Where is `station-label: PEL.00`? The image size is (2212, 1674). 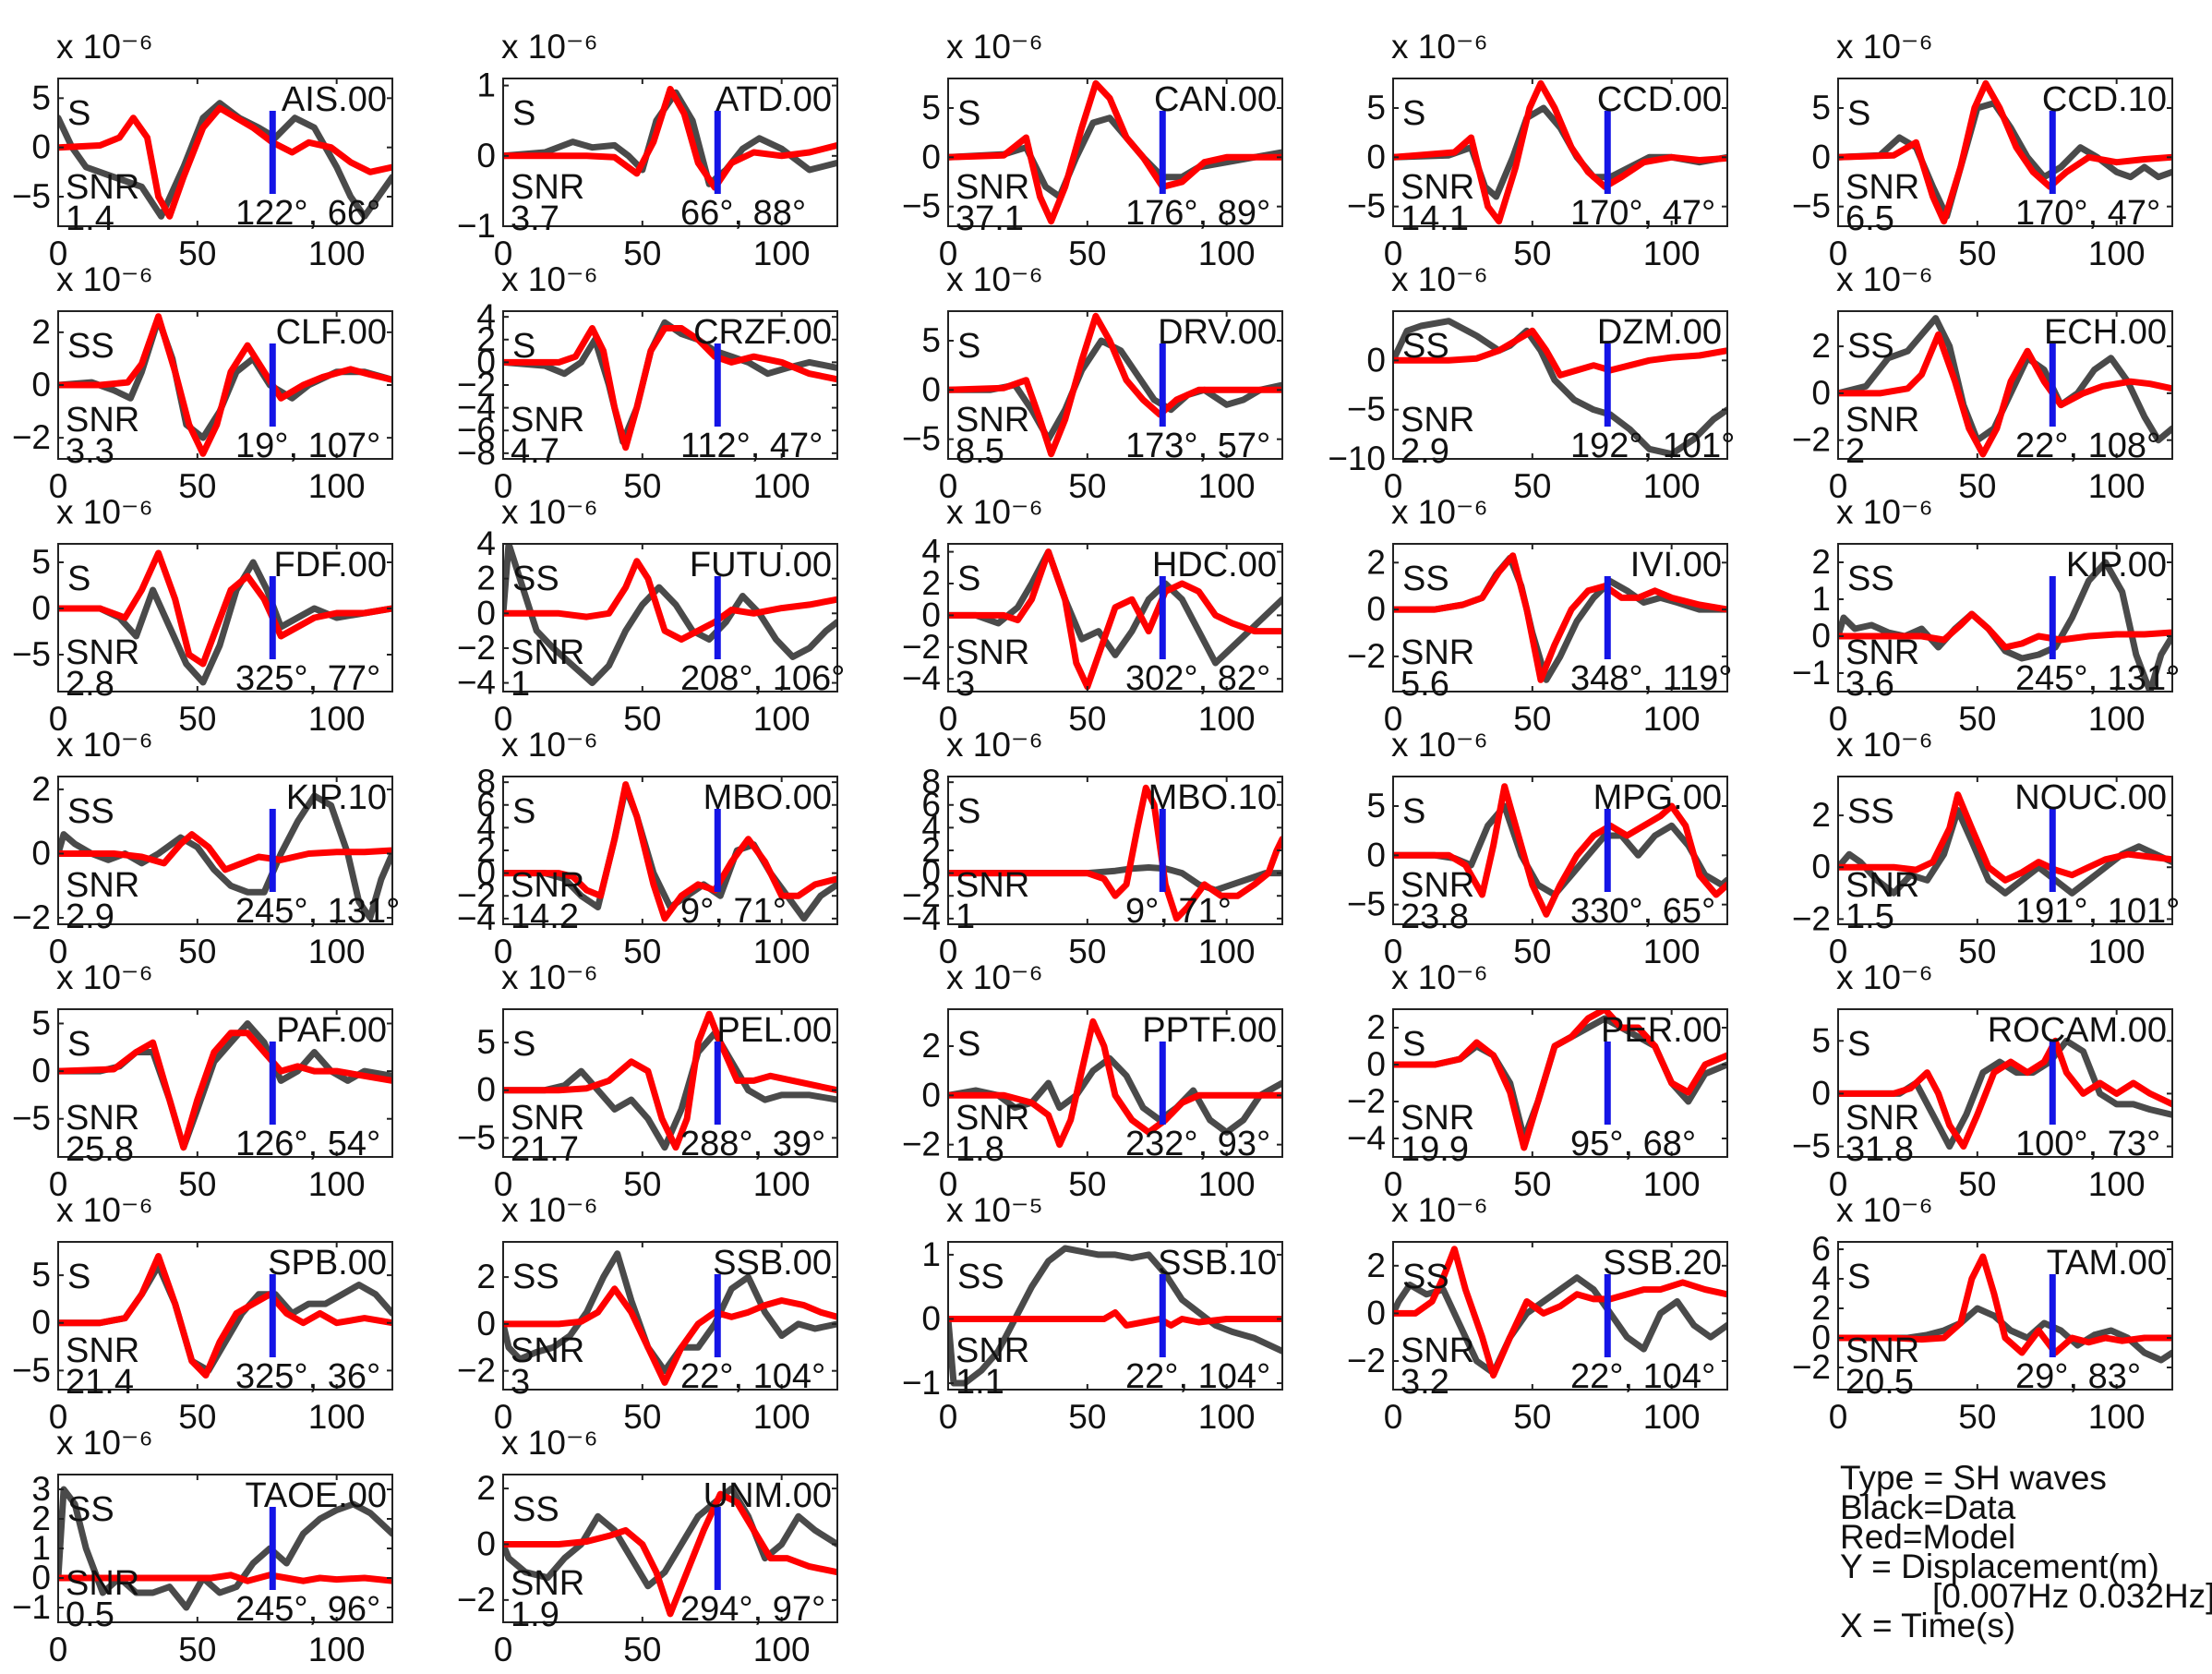
station-label: PEL.00 is located at coordinates (774, 1030).